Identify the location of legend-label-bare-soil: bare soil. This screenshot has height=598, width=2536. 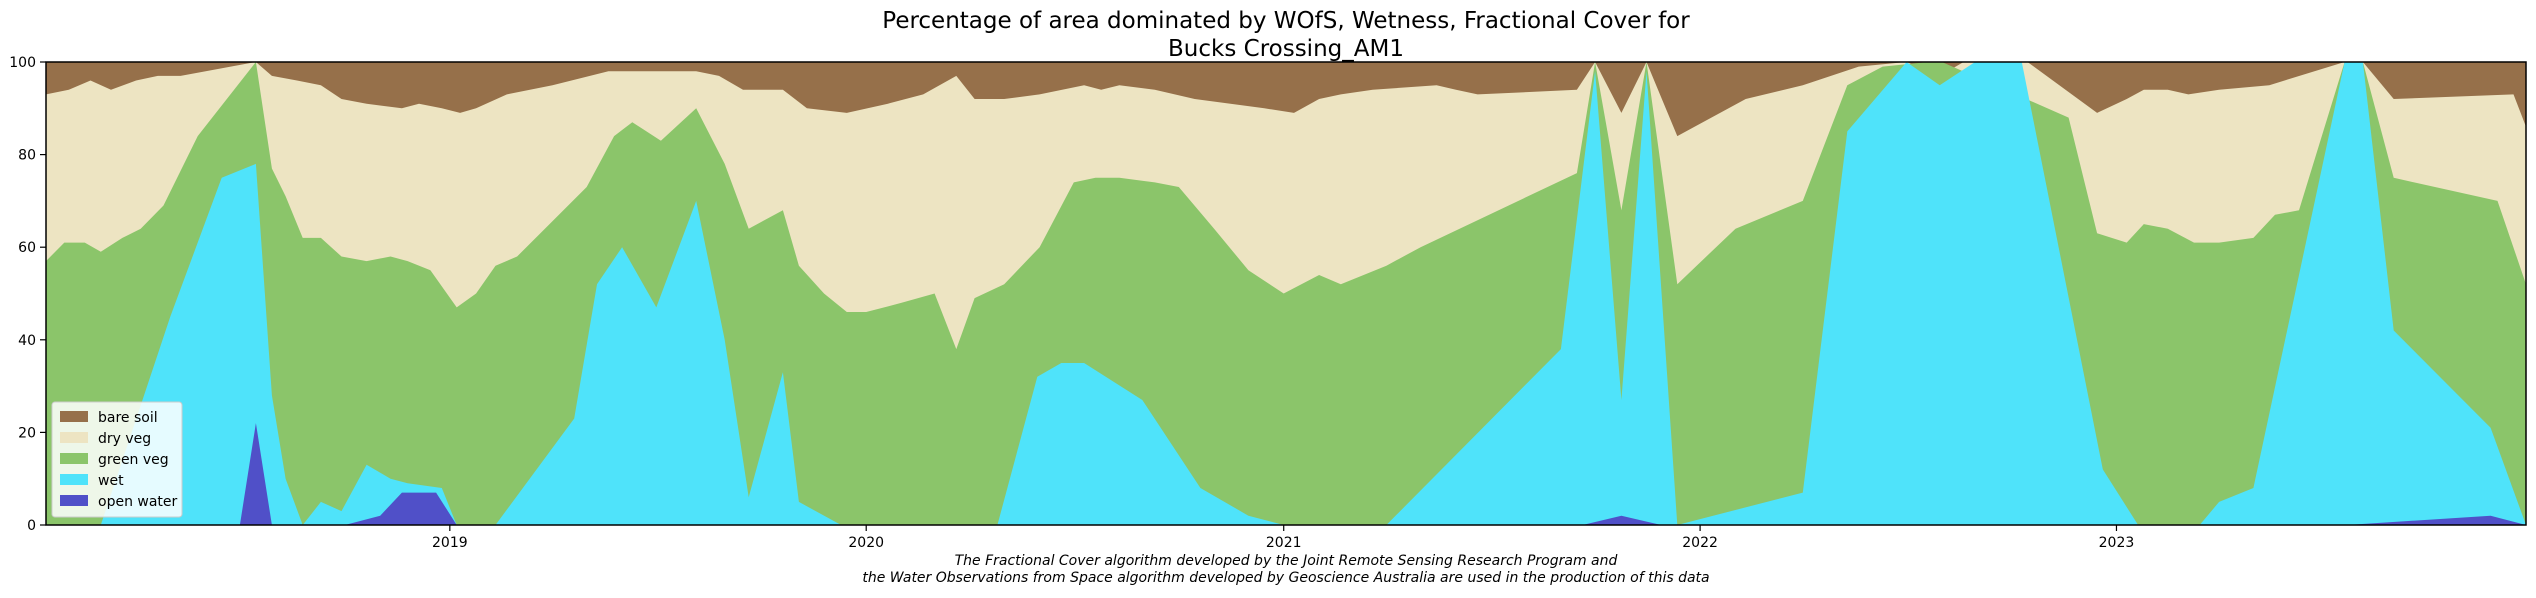
(128, 418).